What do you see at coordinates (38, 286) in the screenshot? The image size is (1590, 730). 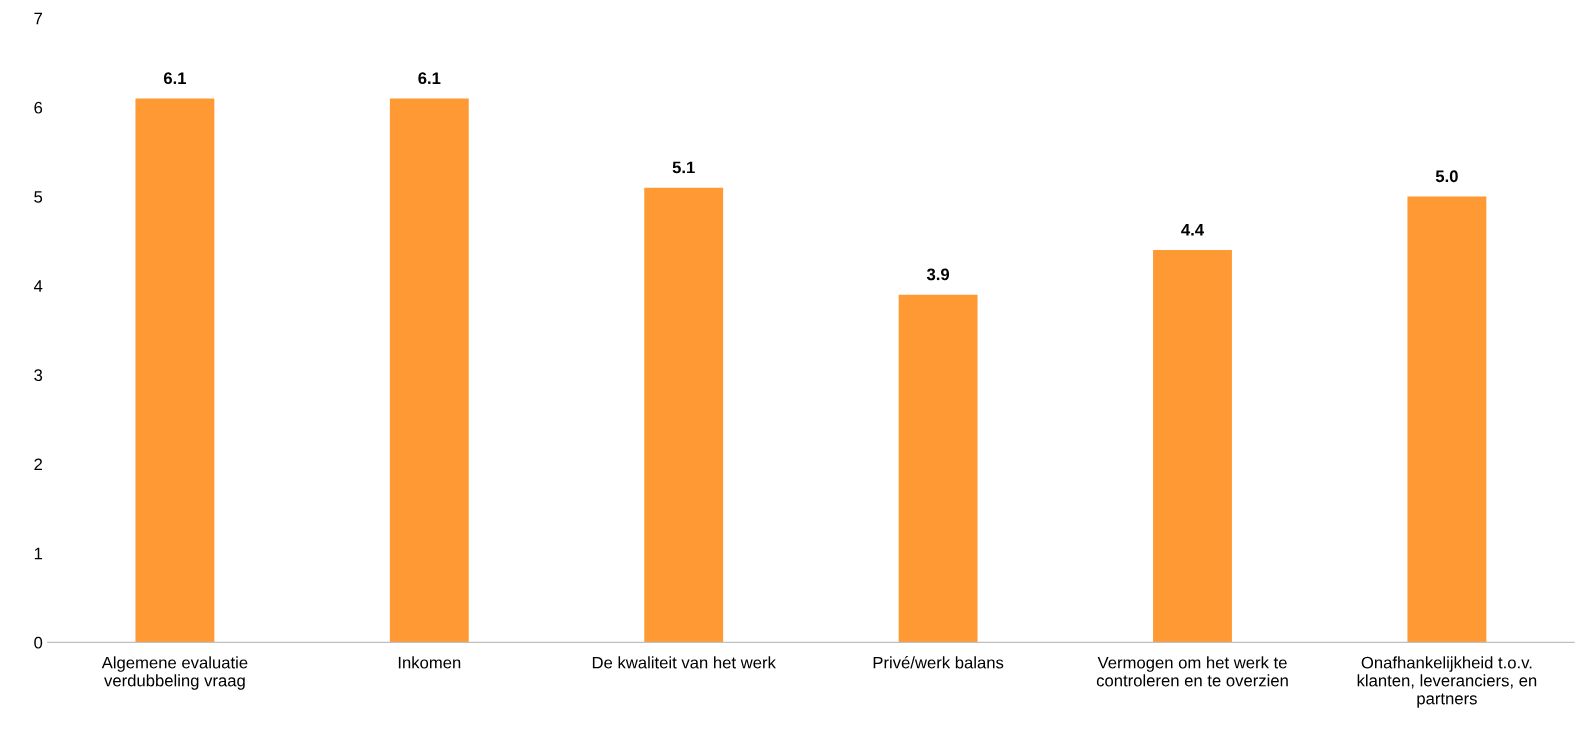 I see `y-tick-label: 4` at bounding box center [38, 286].